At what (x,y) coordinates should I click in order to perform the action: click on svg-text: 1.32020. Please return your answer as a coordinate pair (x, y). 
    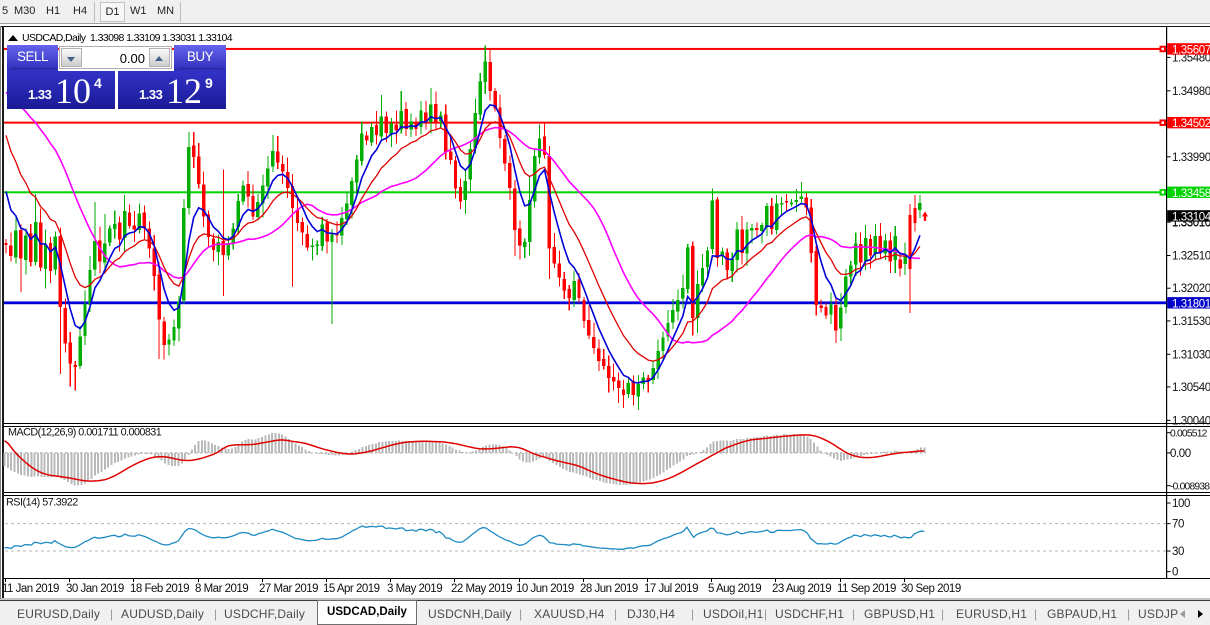
    Looking at the image, I should click on (1191, 289).